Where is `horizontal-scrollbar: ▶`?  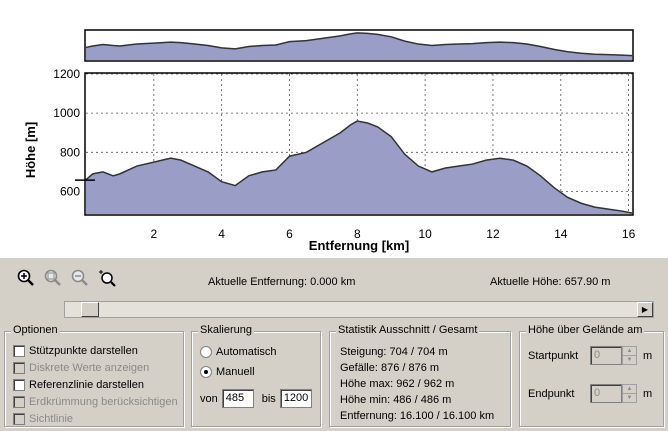 horizontal-scrollbar: ▶ is located at coordinates (359, 309).